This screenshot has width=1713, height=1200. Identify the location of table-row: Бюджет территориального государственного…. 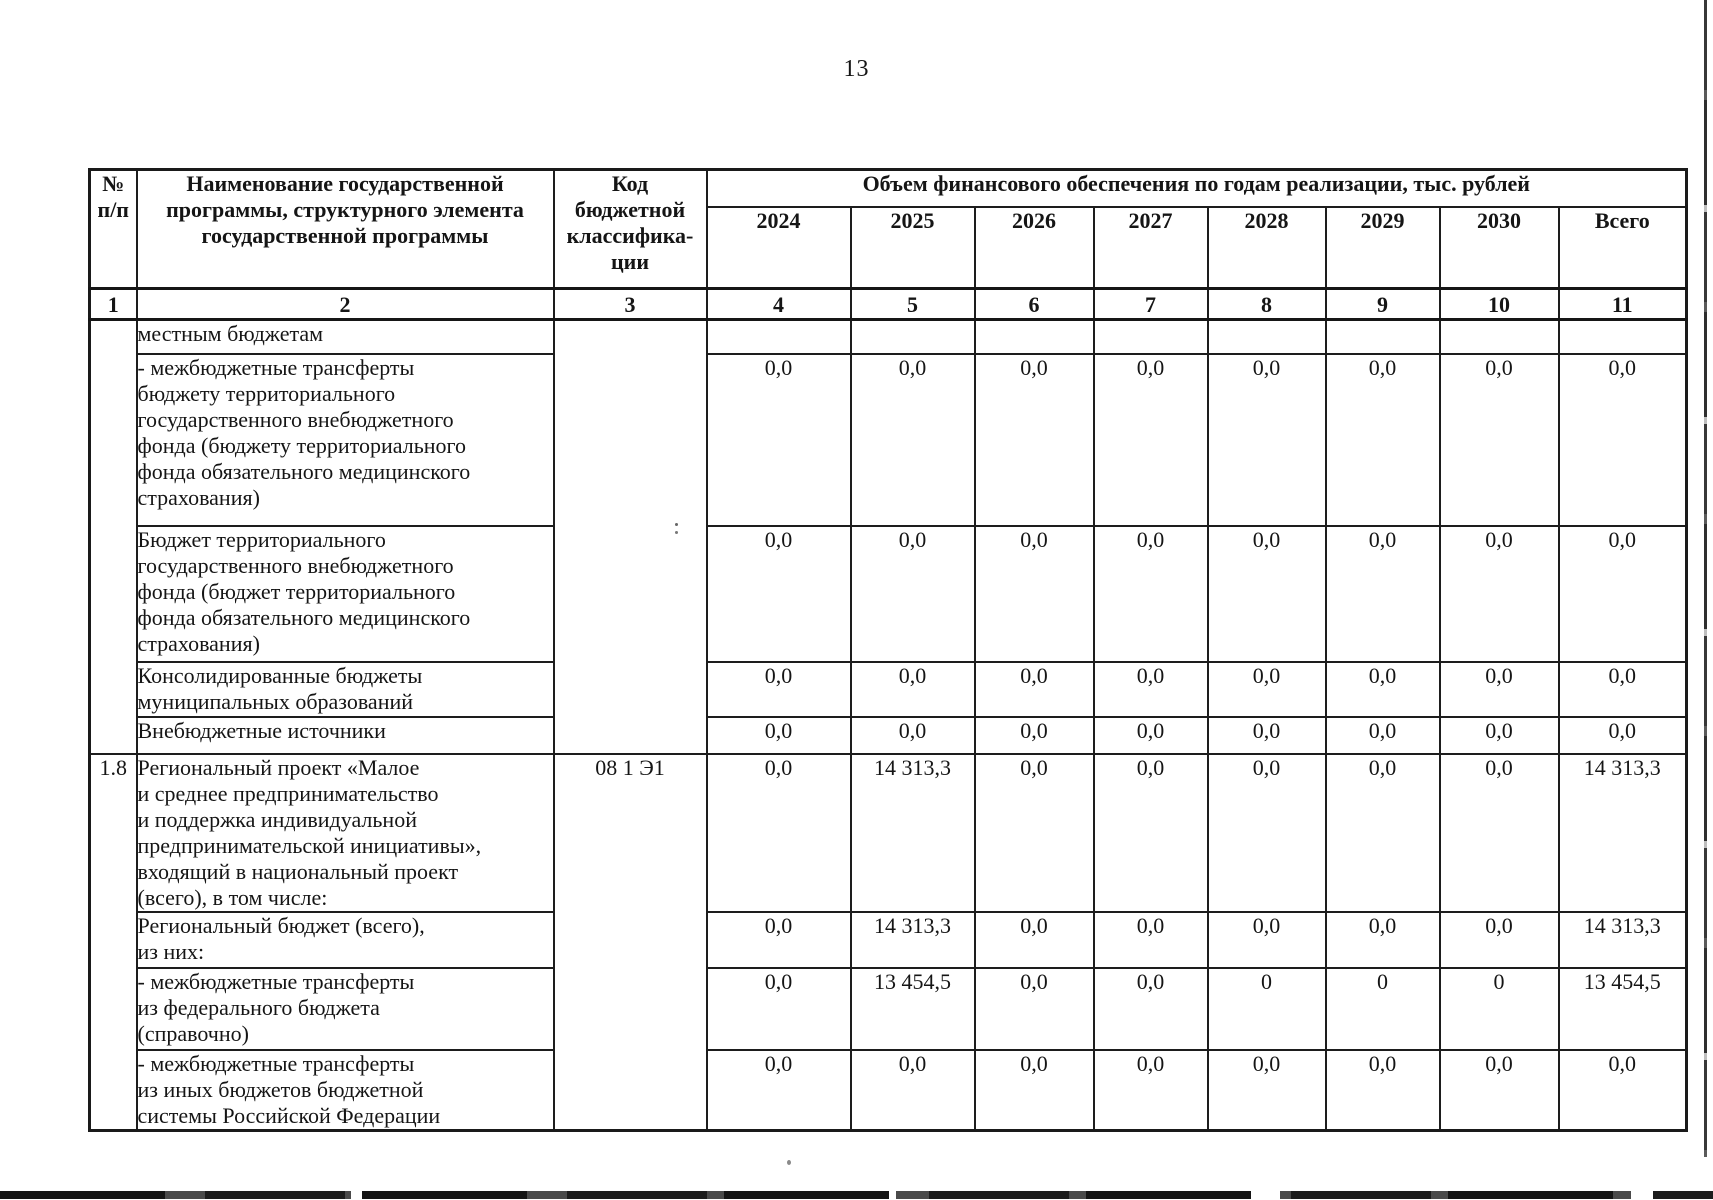
(889, 593).